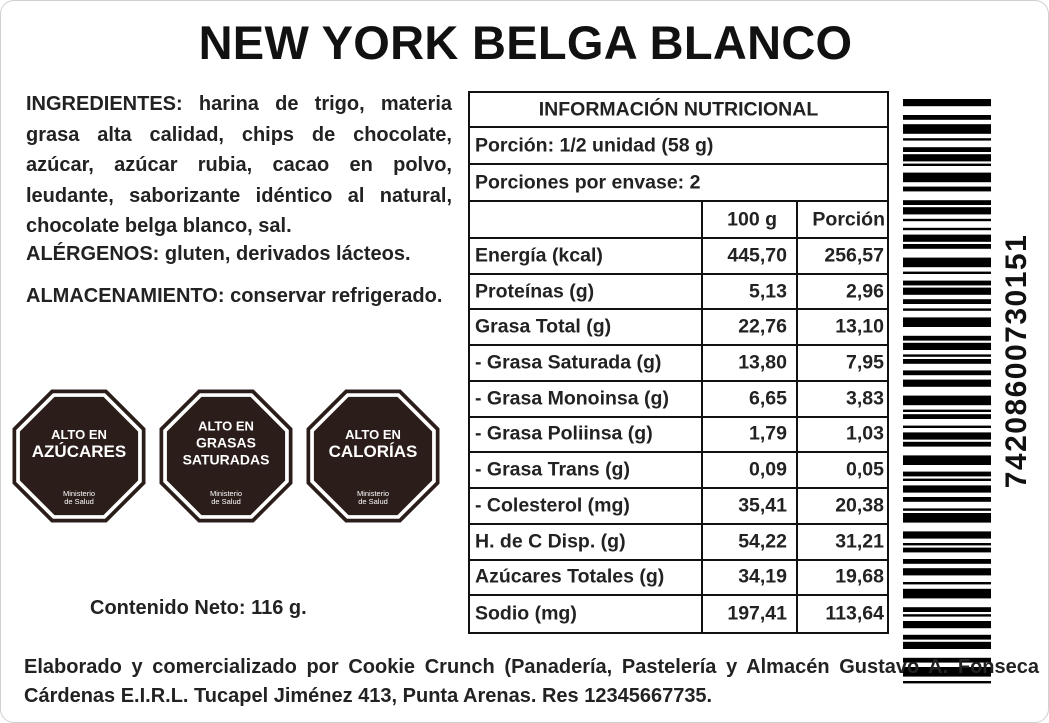  What do you see at coordinates (1016, 361) in the screenshot?
I see `barcode-number: 74208600730151` at bounding box center [1016, 361].